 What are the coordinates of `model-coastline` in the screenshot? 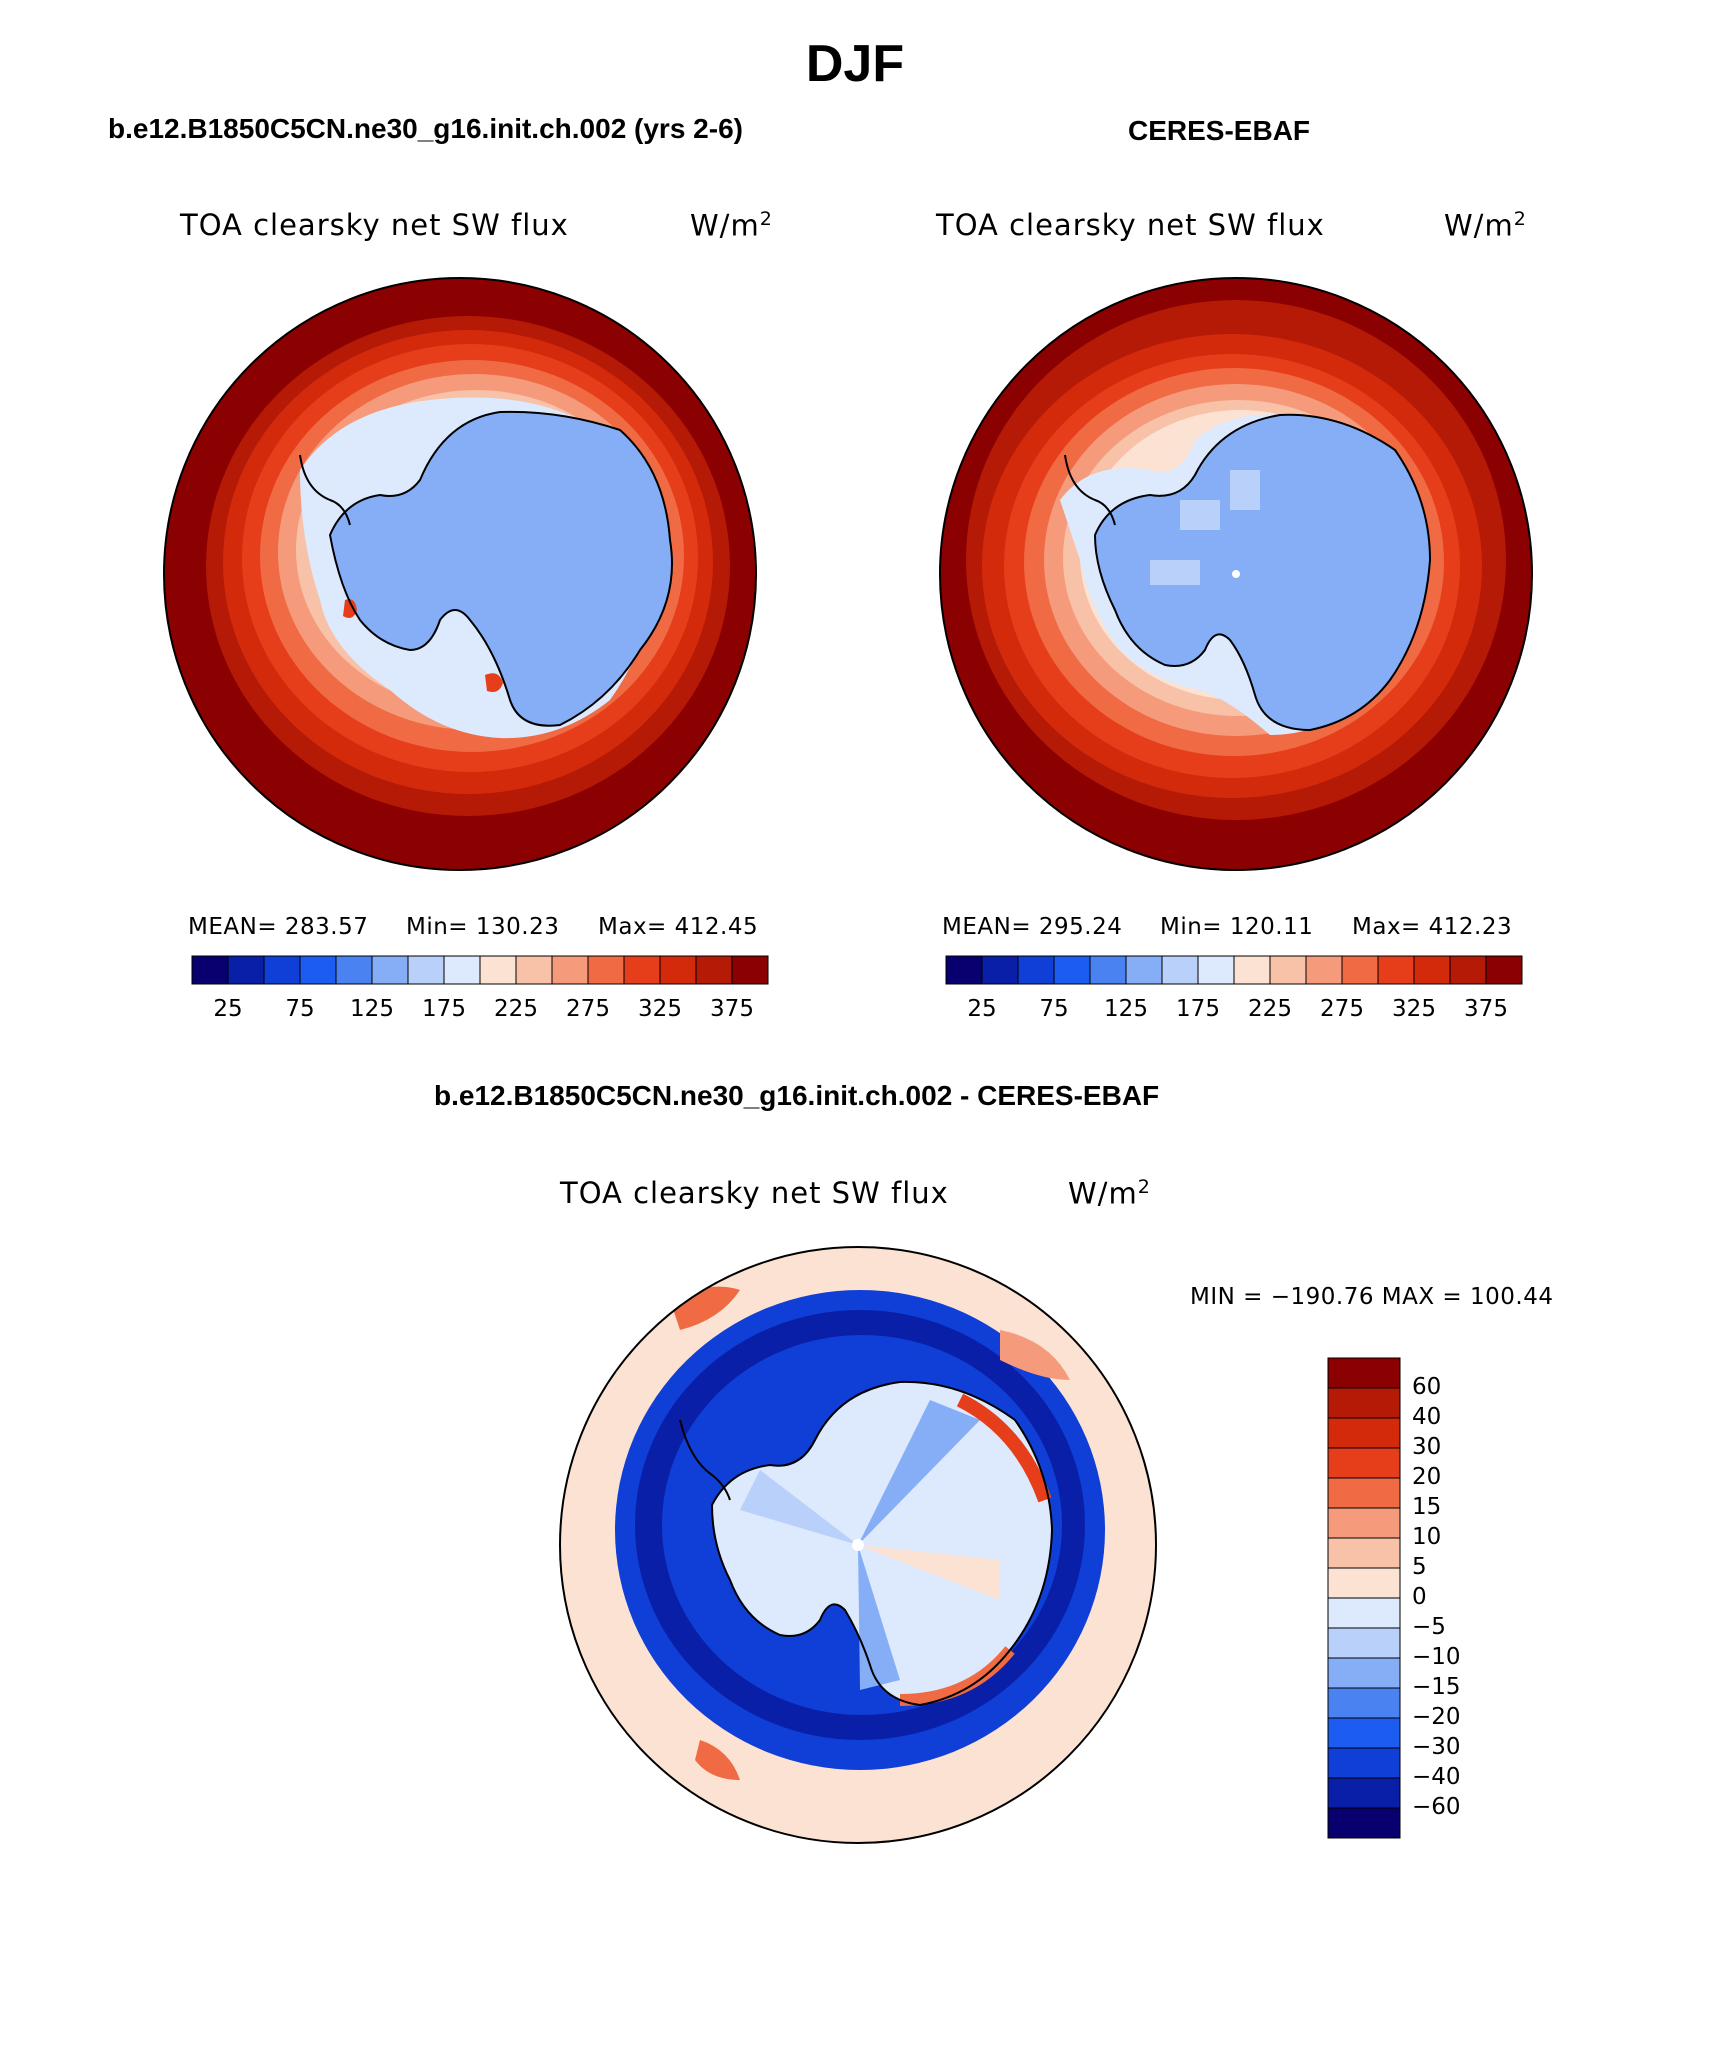 It's located at (500, 568).